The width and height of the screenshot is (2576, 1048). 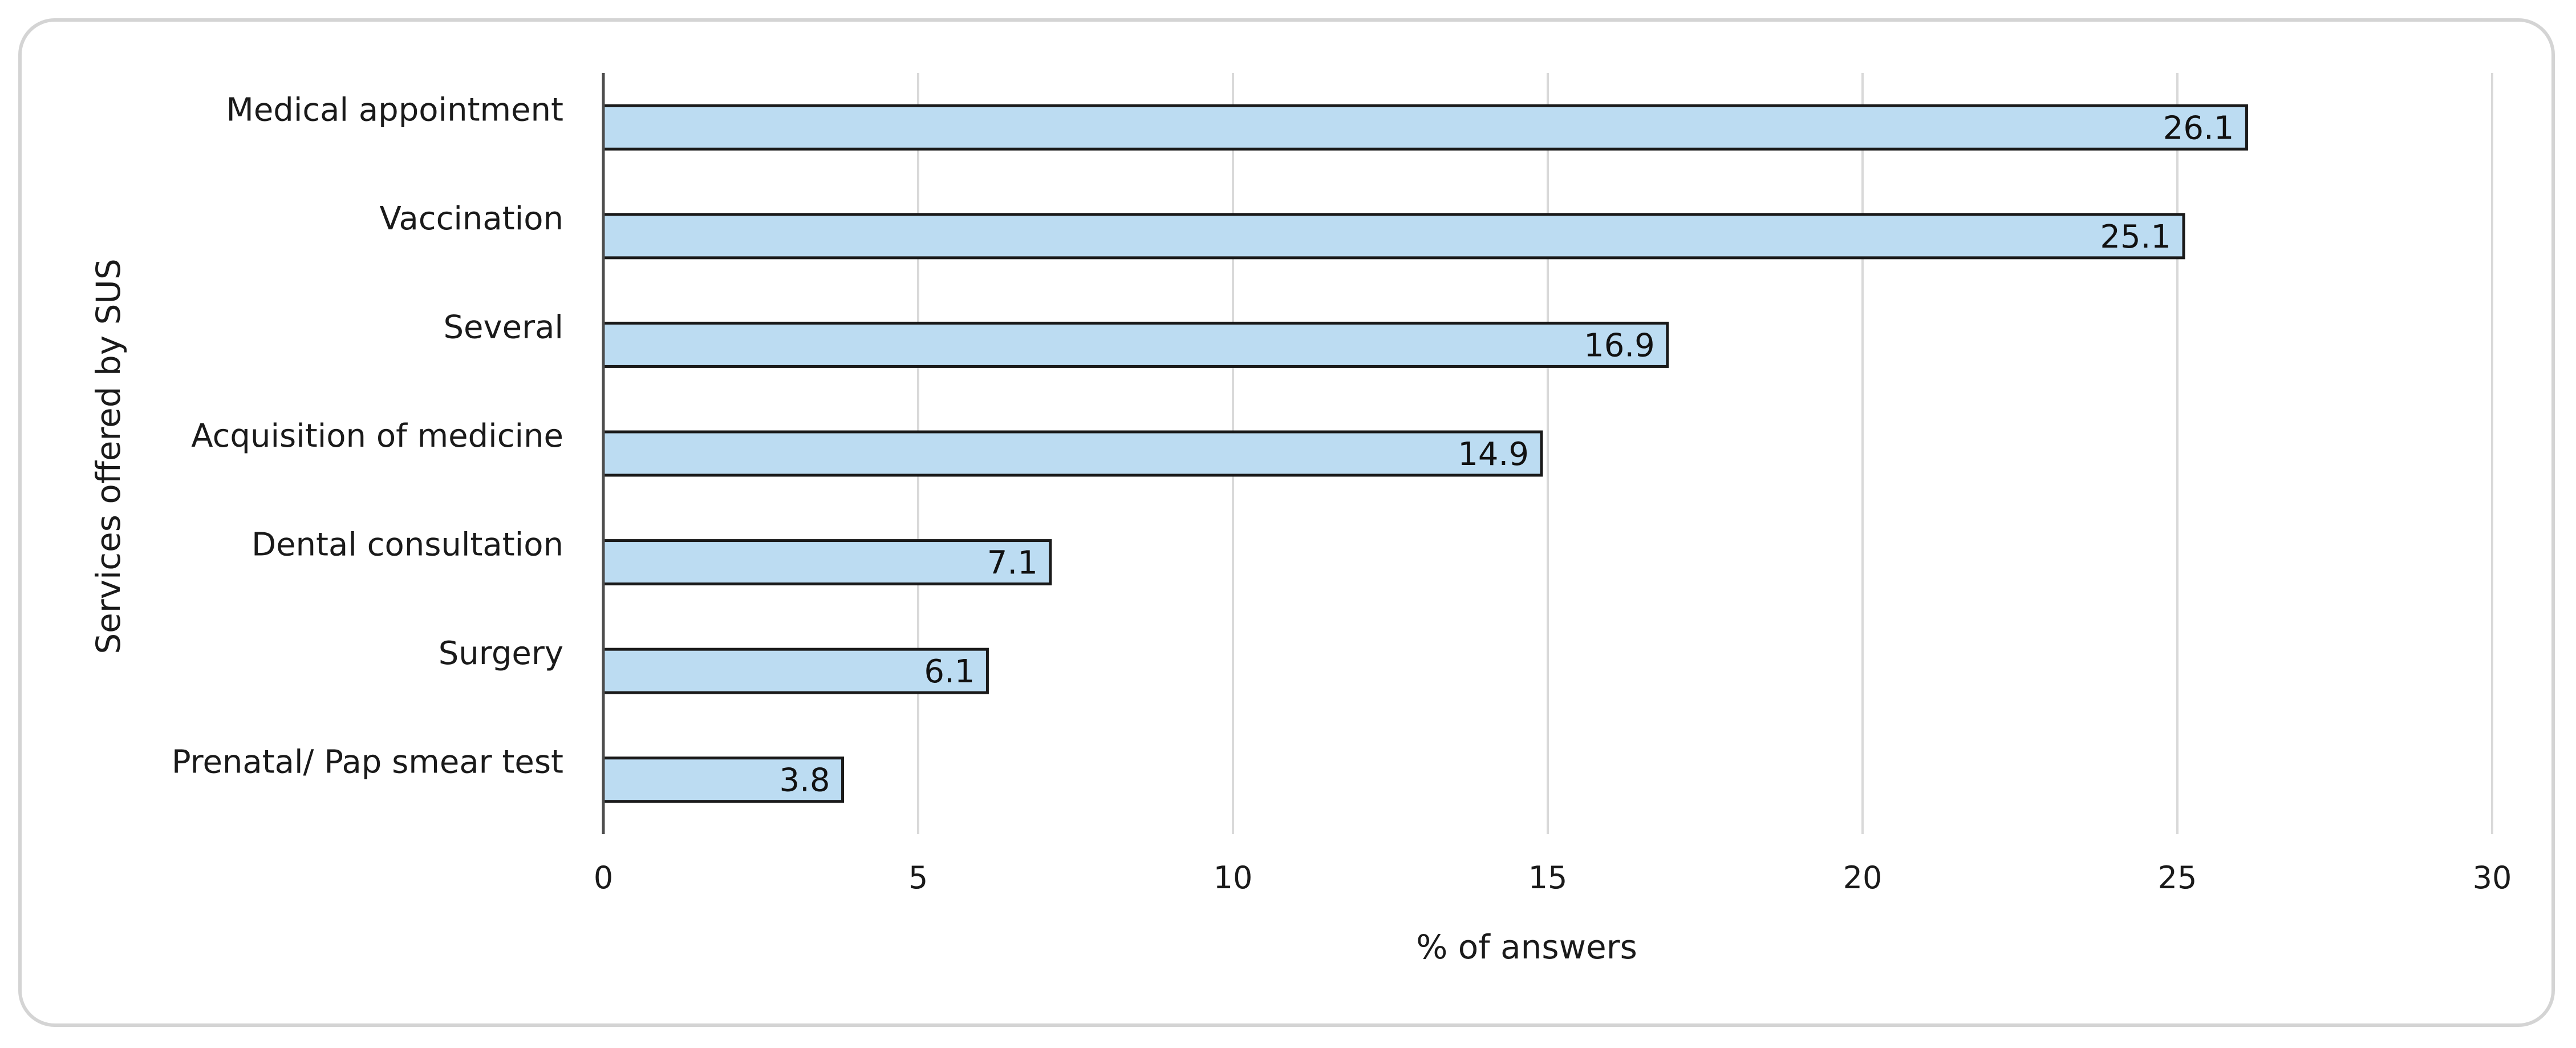 What do you see at coordinates (377, 437) in the screenshot?
I see `category-label: Acquisition of medicine` at bounding box center [377, 437].